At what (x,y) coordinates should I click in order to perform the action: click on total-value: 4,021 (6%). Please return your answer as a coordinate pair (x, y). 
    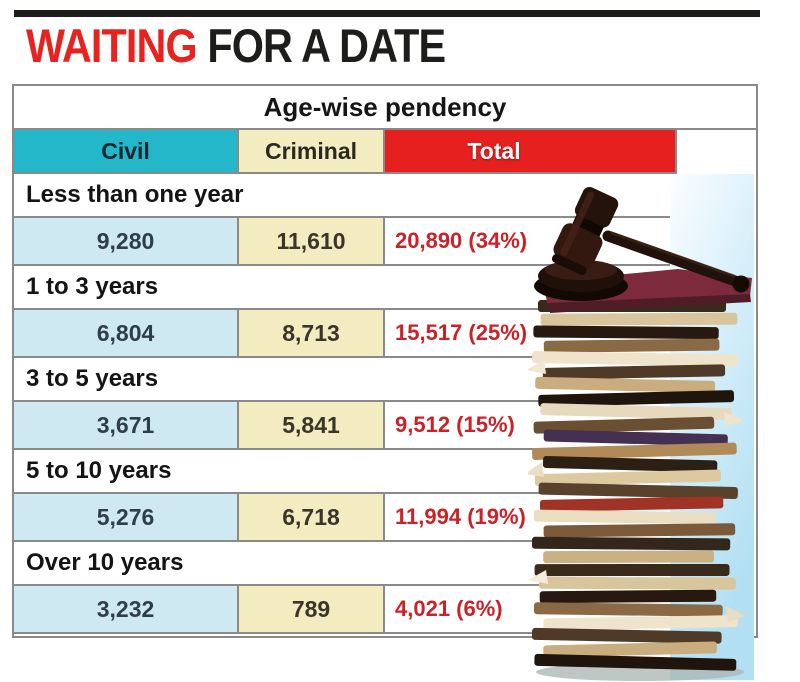
    Looking at the image, I should click on (531, 610).